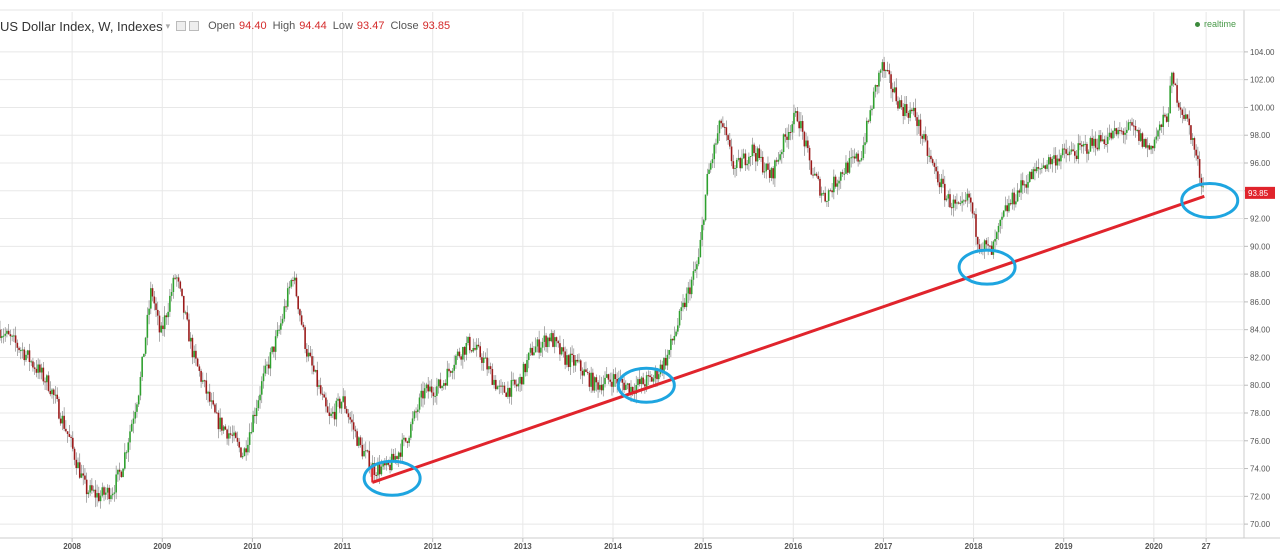 This screenshot has height=559, width=1280. What do you see at coordinates (1260, 385) in the screenshot?
I see `y-tick-label: 80.00` at bounding box center [1260, 385].